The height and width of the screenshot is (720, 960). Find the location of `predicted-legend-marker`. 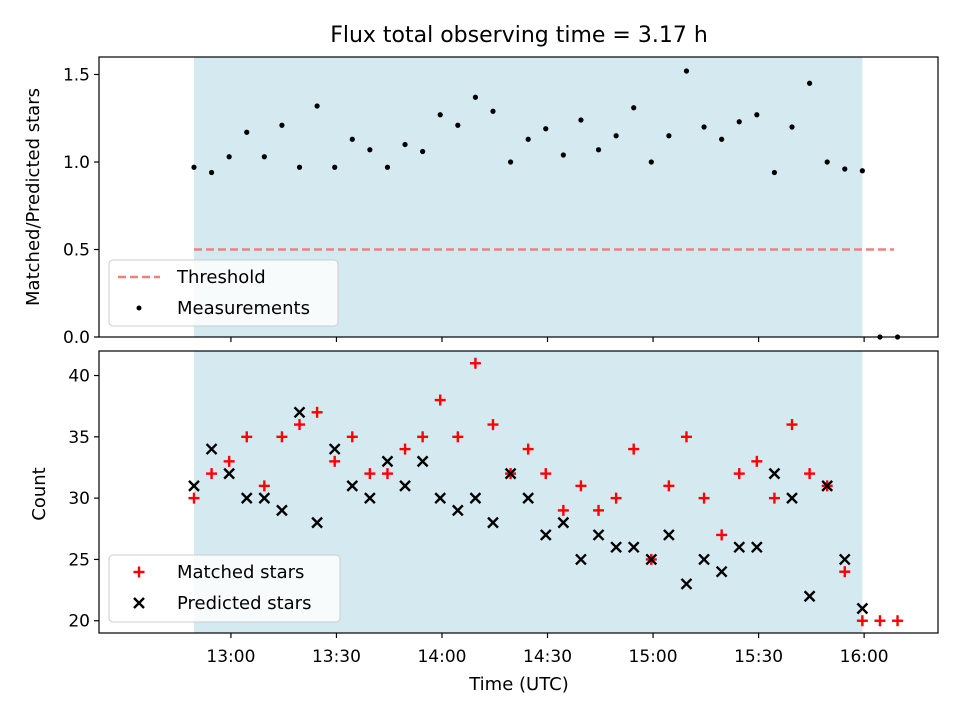

predicted-legend-marker is located at coordinates (139, 603).